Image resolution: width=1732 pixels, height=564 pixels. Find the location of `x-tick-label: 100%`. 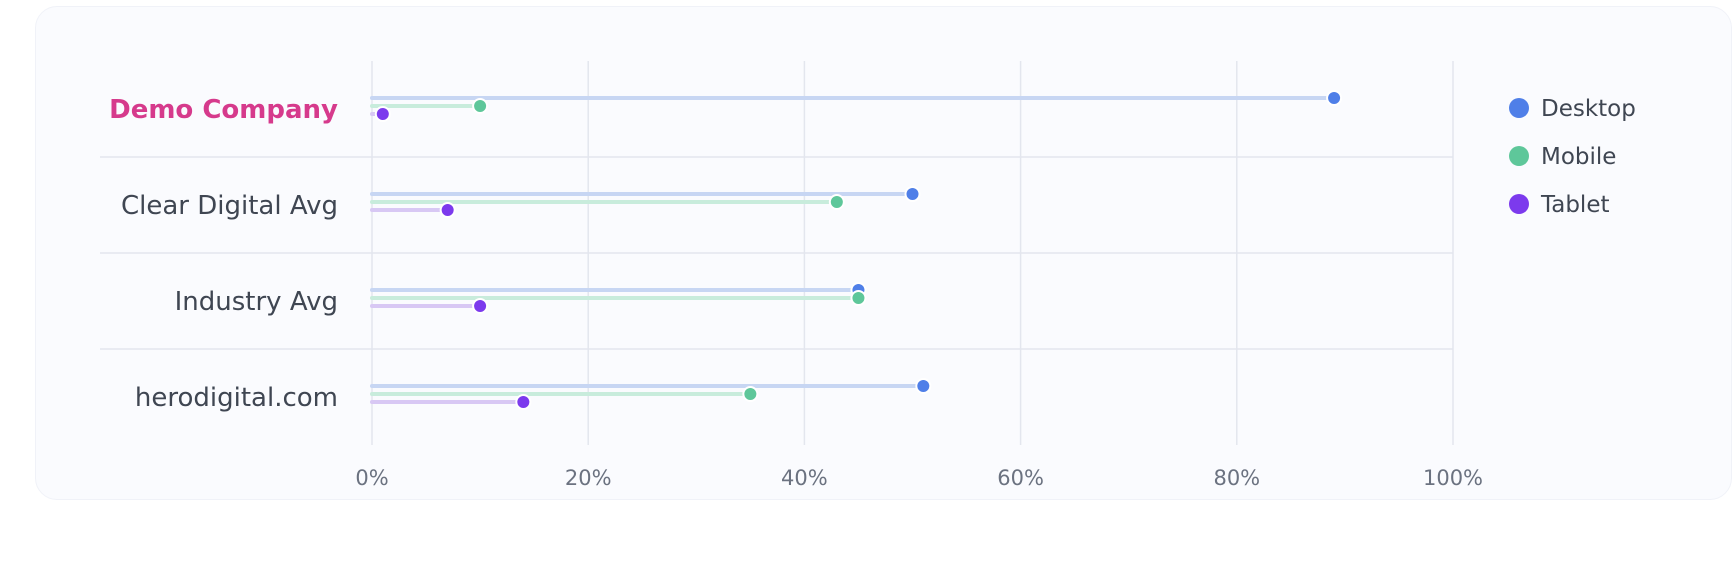

x-tick-label: 100% is located at coordinates (1453, 478).